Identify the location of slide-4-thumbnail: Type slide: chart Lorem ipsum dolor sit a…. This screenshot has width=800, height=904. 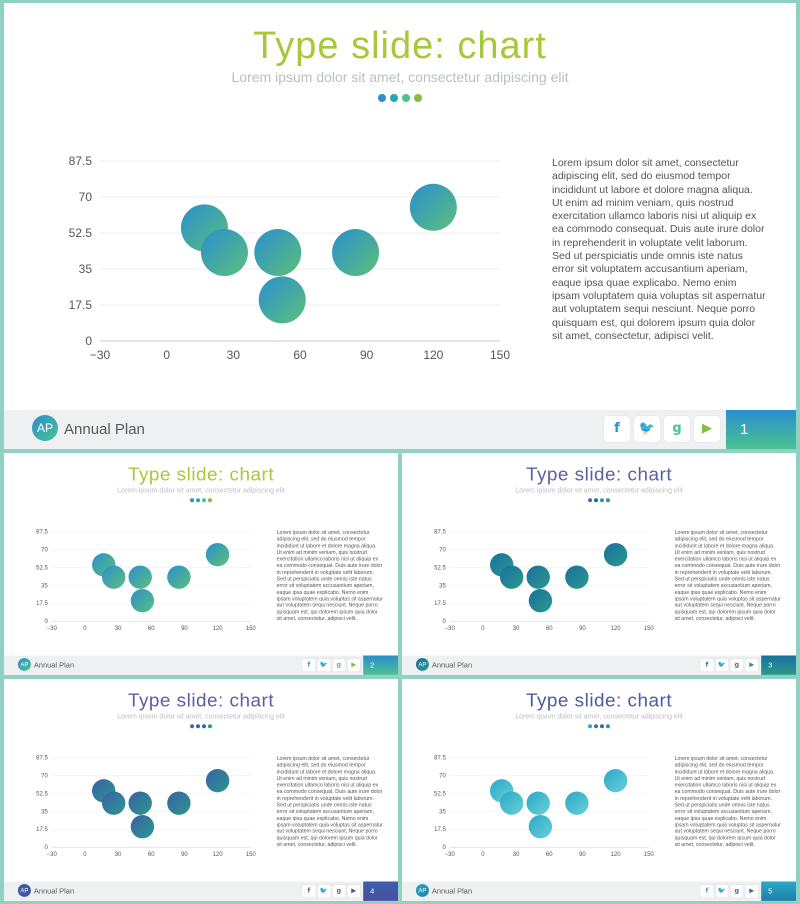
(201, 790).